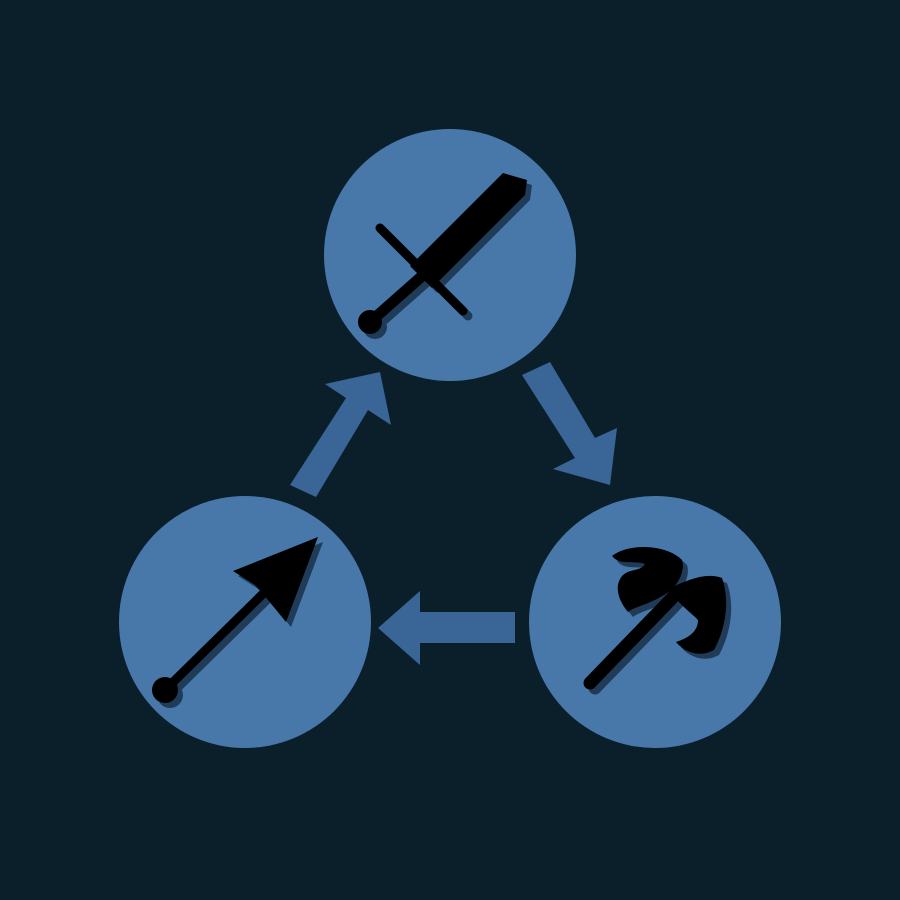 This screenshot has width=900, height=900. Describe the element at coordinates (569, 423) in the screenshot. I see `arrow-sword-to-axe` at that location.